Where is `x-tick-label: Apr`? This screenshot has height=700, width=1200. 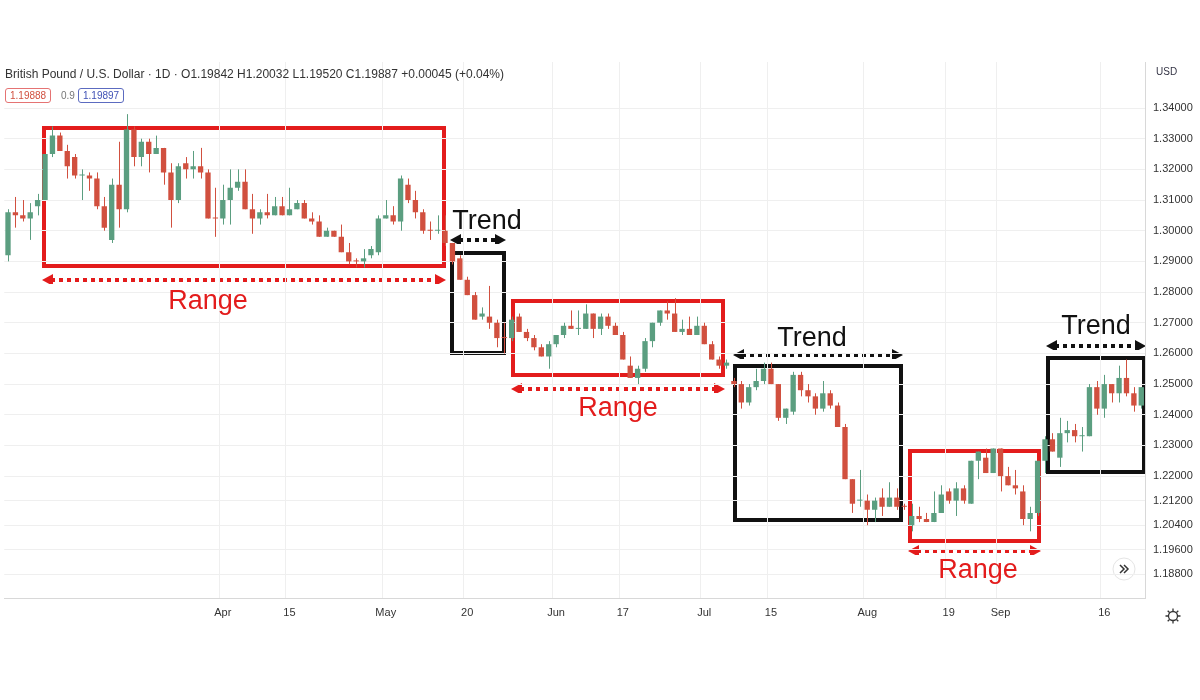 x-tick-label: Apr is located at coordinates (223, 612).